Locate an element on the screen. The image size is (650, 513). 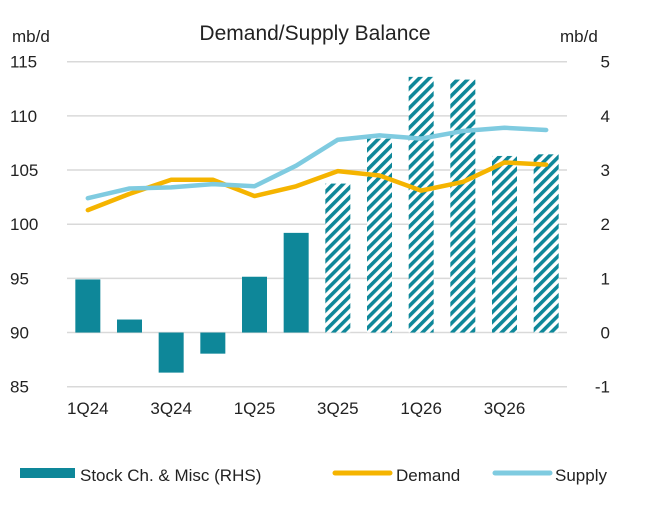
bar-2Q24 is located at coordinates (129, 326).